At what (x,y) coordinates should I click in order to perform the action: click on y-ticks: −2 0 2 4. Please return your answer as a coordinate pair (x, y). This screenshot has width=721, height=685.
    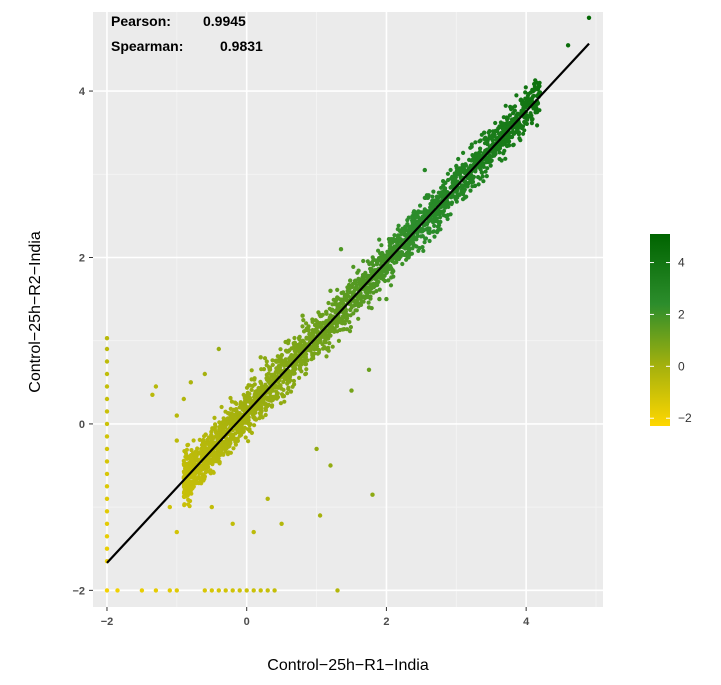
    Looking at the image, I should click on (82, 341).